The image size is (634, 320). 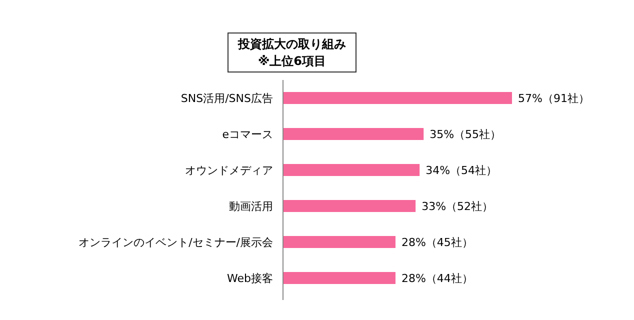 I want to click on chart-title: 投資拡大の取り組み, so click(x=291, y=44).